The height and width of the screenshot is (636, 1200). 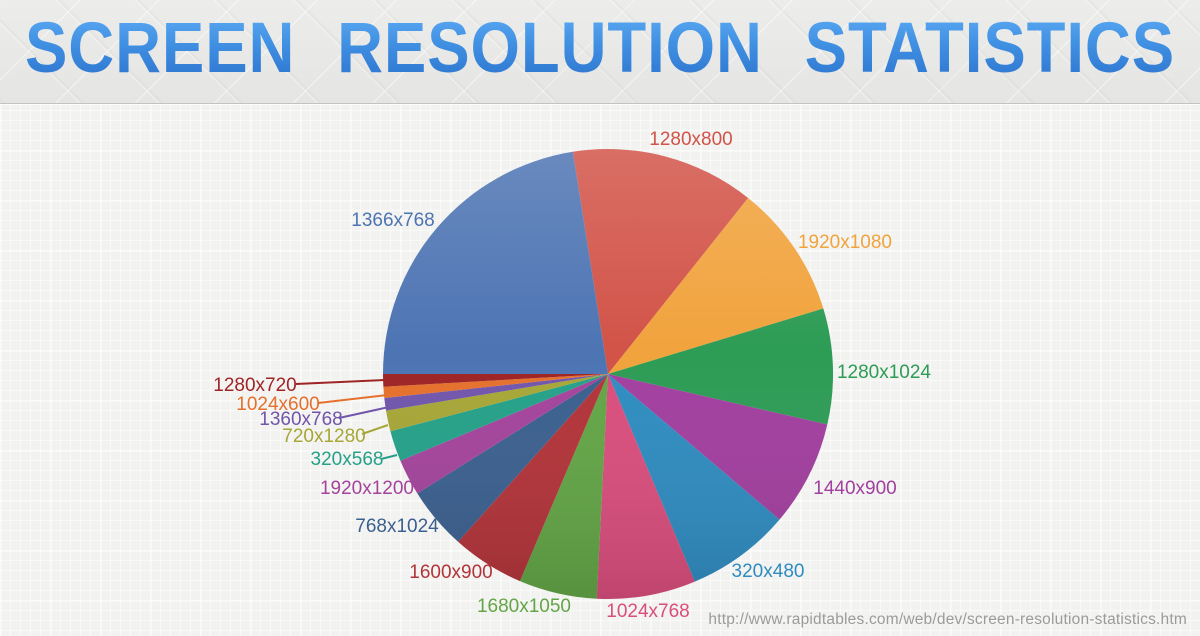 What do you see at coordinates (768, 571) in the screenshot?
I see `slice-label-320x480: 320x480` at bounding box center [768, 571].